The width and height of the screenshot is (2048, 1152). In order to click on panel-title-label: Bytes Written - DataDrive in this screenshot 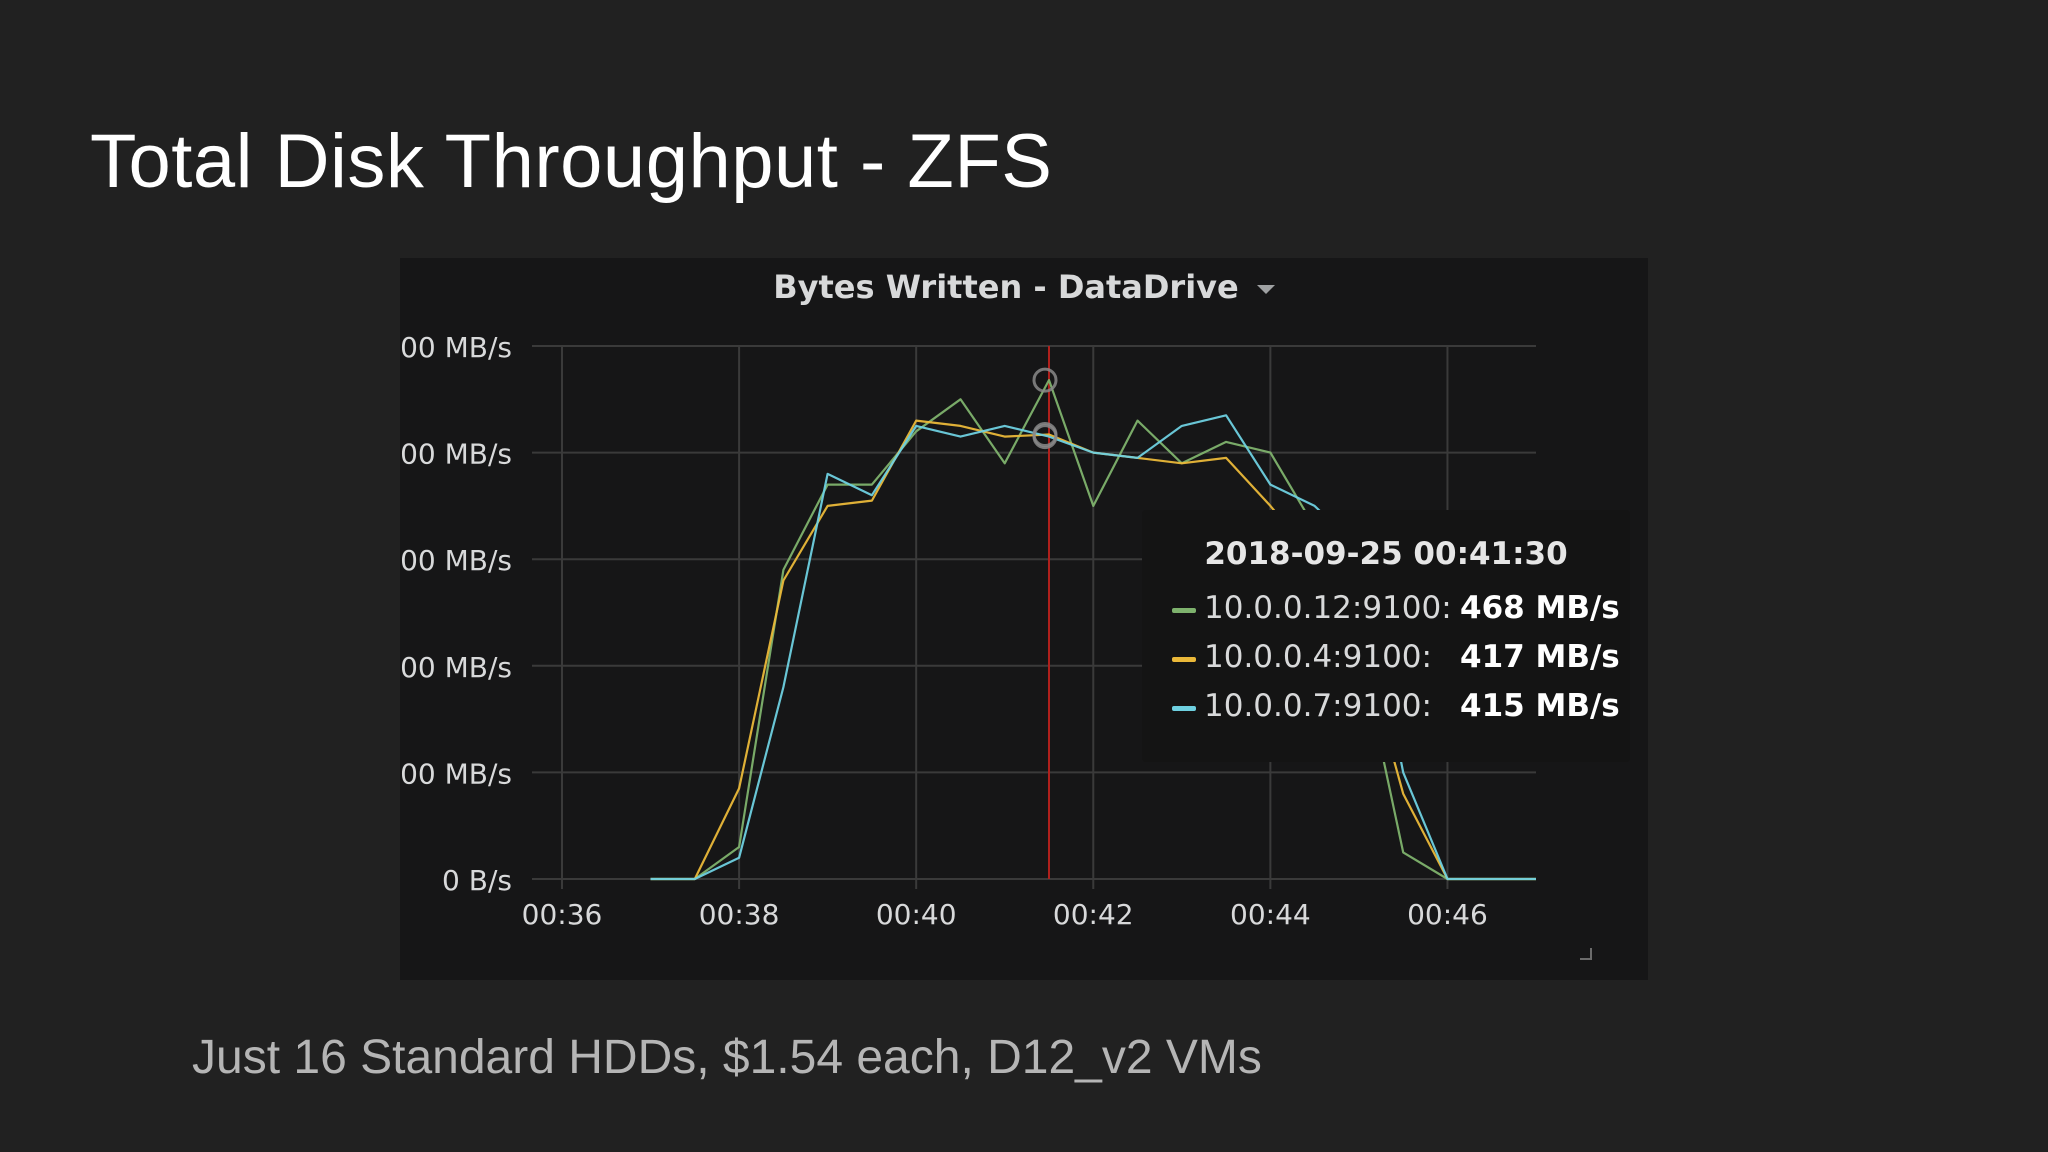, I will do `click(1006, 287)`.